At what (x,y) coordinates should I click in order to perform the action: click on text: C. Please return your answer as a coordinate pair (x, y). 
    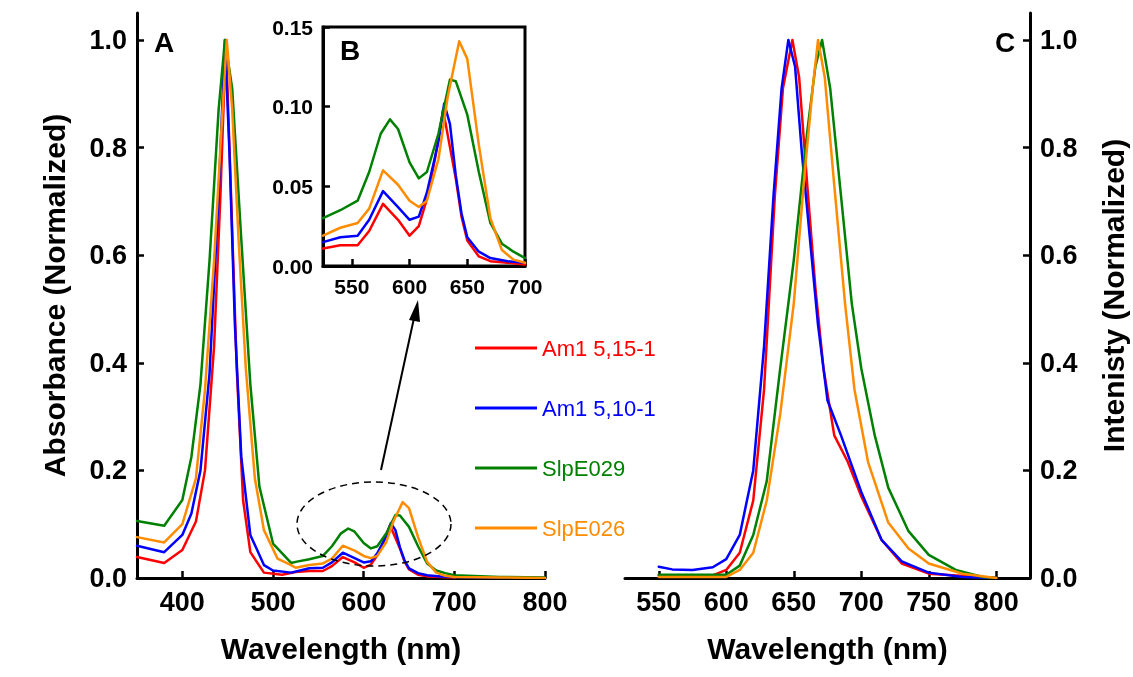
    Looking at the image, I should click on (1005, 42).